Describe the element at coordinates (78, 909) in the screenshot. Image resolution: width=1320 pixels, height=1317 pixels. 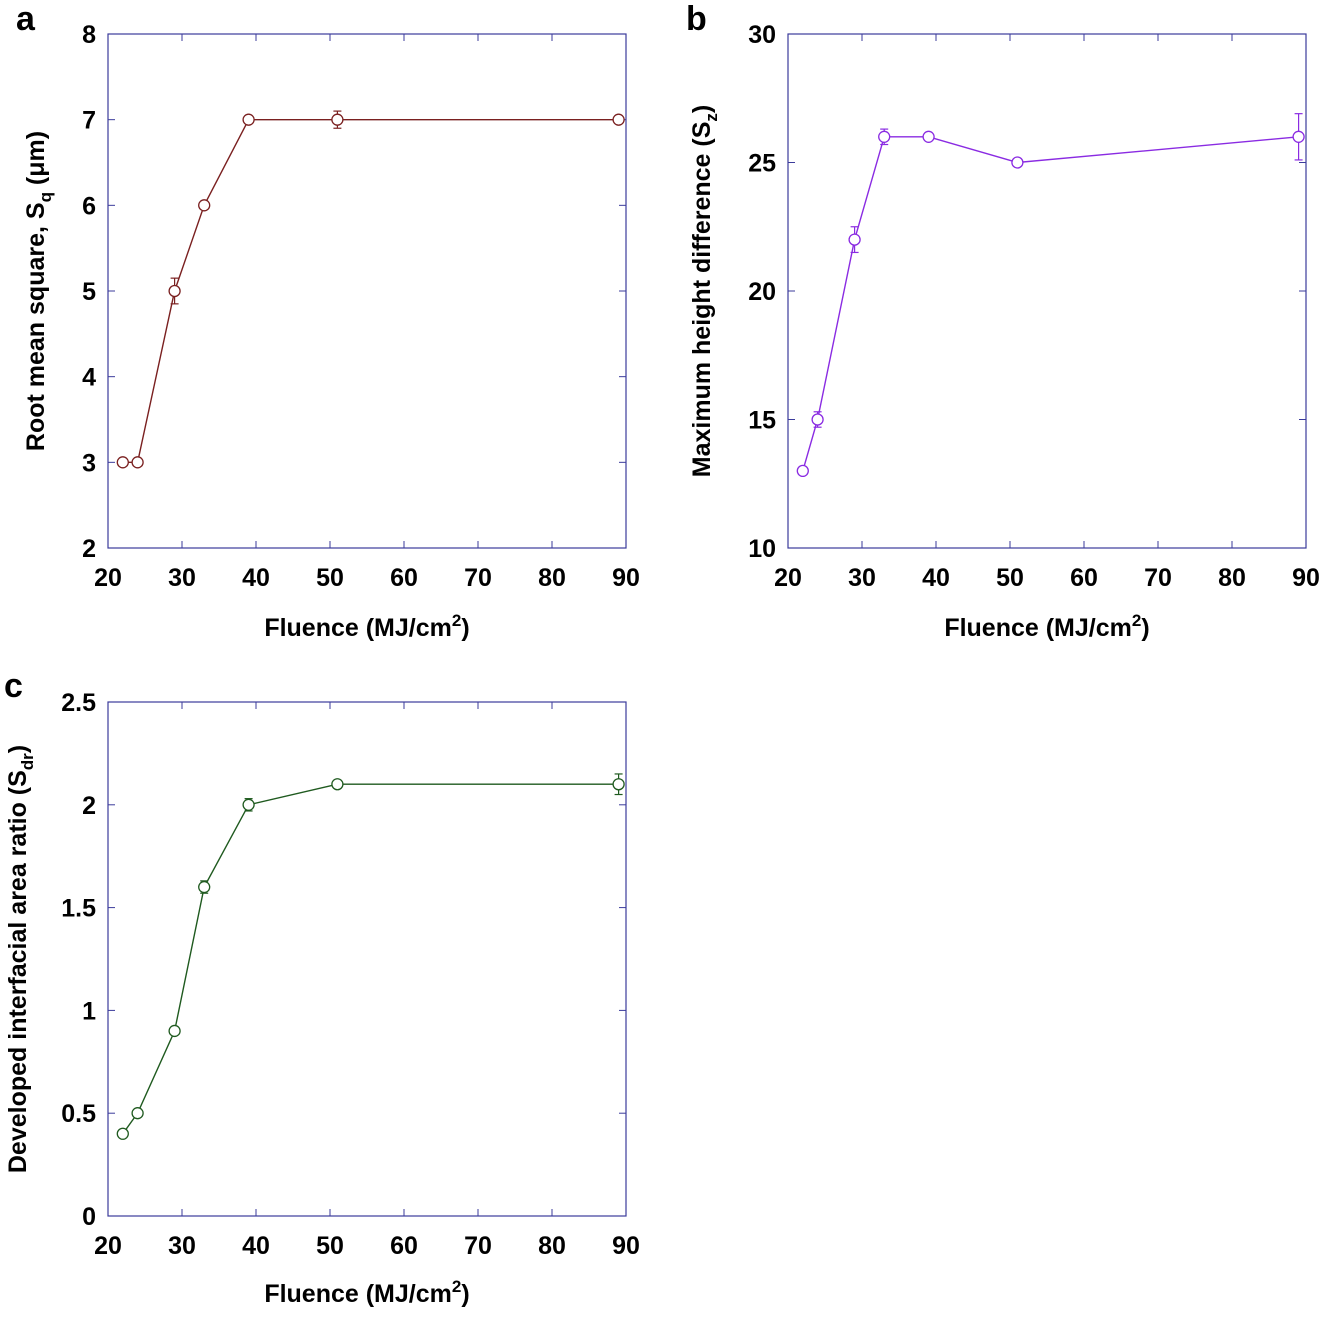
I see `y-tick-label: 1.5` at that location.